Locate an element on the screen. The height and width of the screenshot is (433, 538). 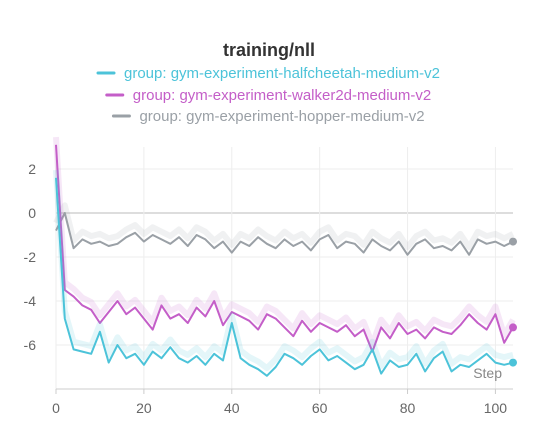
x-tick-label-3: 60 is located at coordinates (320, 408).